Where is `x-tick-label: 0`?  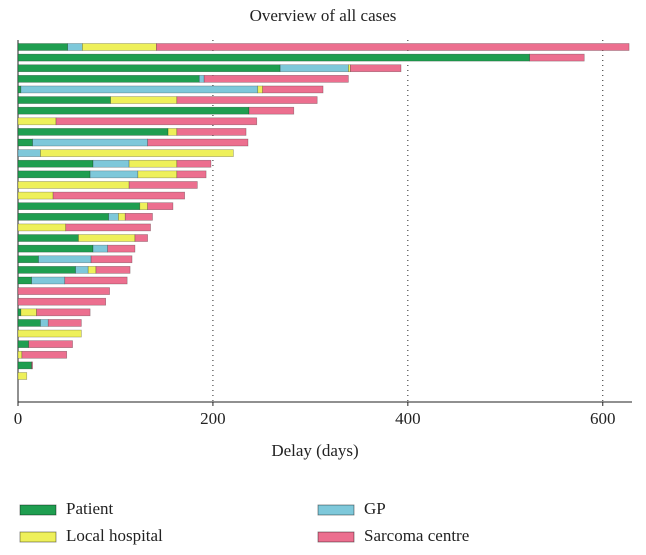
x-tick-label: 0 is located at coordinates (18, 418).